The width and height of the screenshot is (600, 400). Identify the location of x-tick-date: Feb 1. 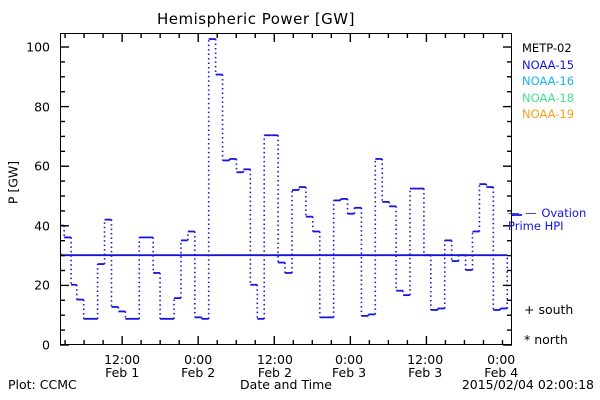
(122, 372).